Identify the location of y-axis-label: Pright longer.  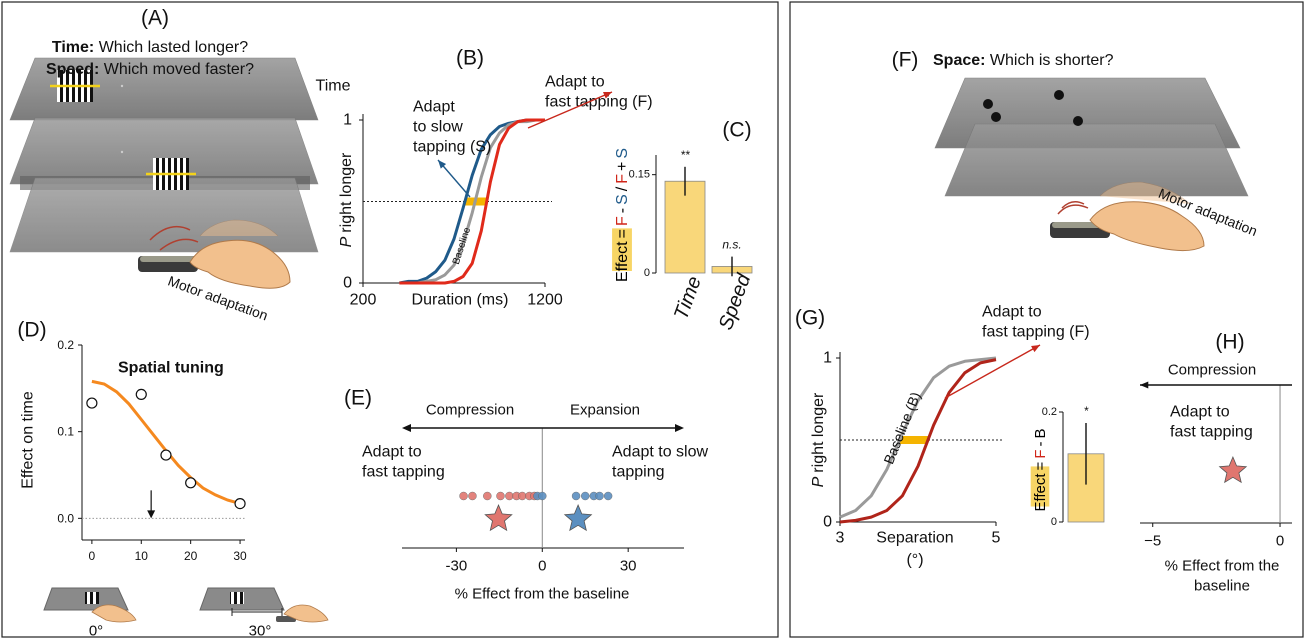
(346, 199).